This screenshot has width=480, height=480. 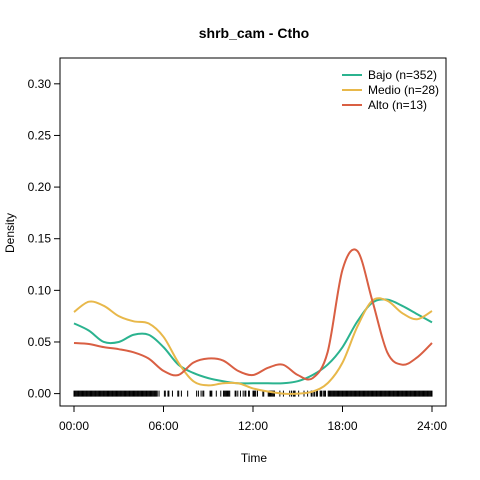 I want to click on legend-label: Bajo (n=352), so click(x=402, y=75).